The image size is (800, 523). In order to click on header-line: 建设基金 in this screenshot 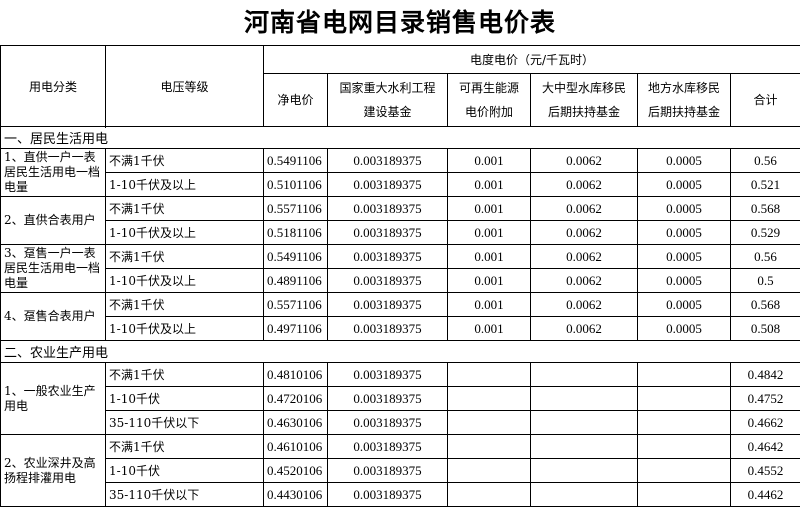, I will do `click(387, 112)`.